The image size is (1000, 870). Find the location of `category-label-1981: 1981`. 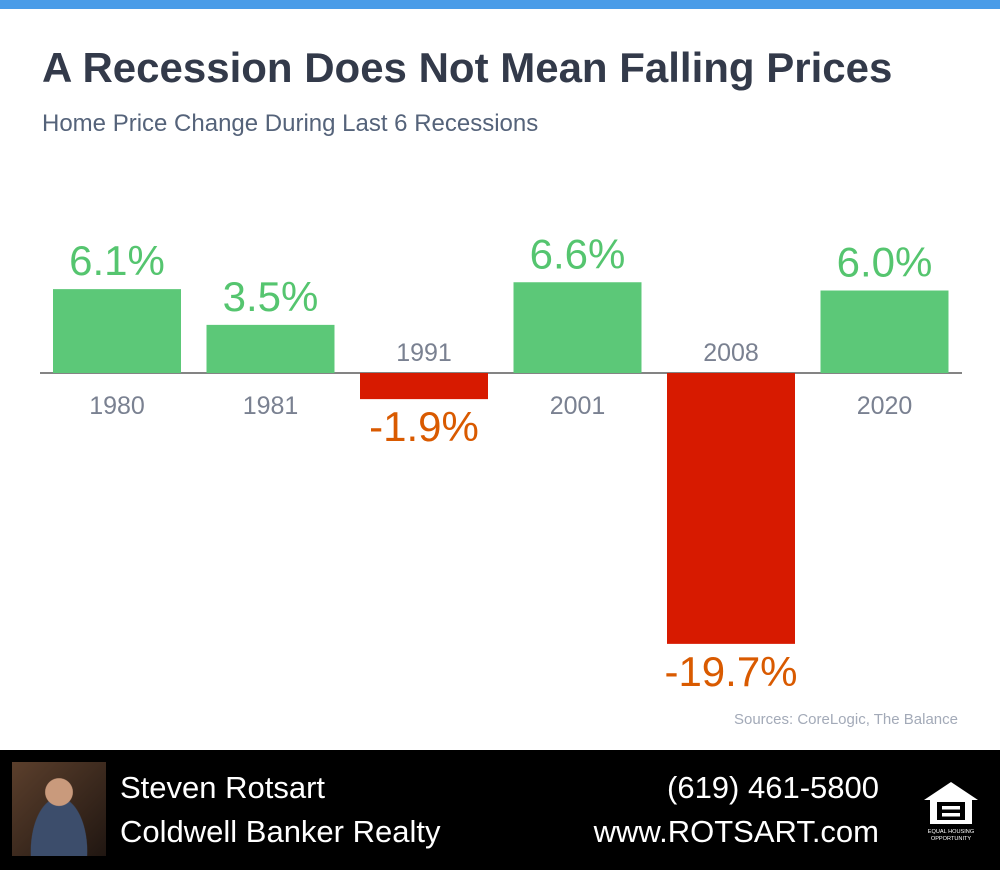

category-label-1981: 1981 is located at coordinates (271, 406).